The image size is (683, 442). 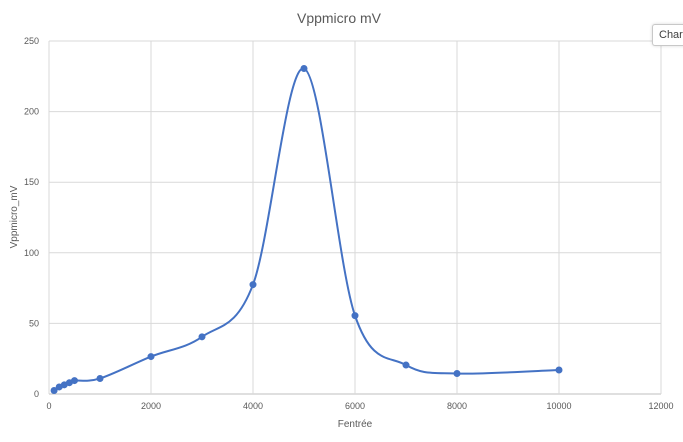 What do you see at coordinates (31, 41) in the screenshot?
I see `y-tick-label: 250` at bounding box center [31, 41].